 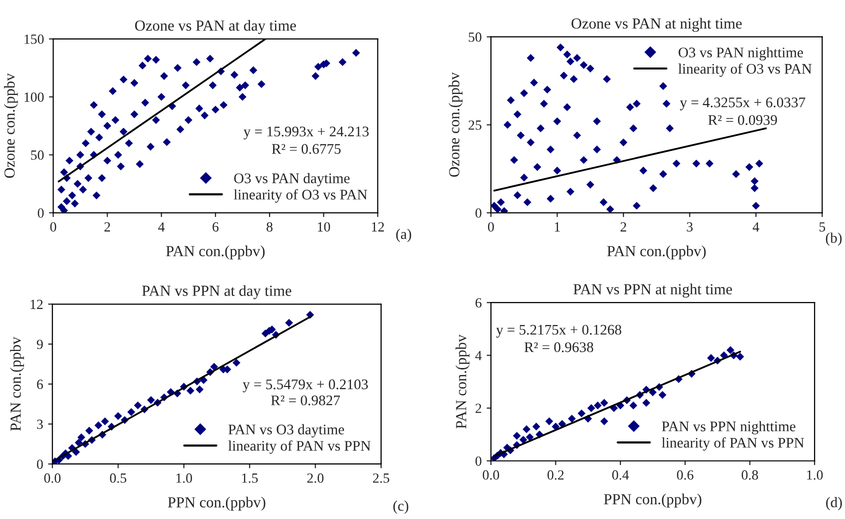 What do you see at coordinates (750, 475) in the screenshot?
I see `x-tick-label: 0.8` at bounding box center [750, 475].